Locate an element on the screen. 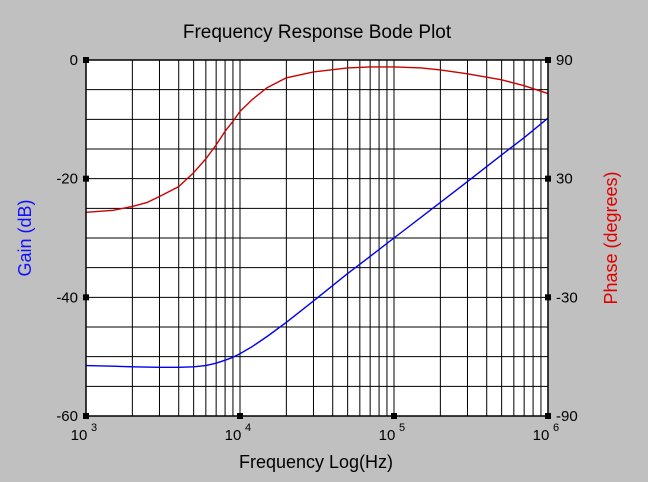 This screenshot has width=648, height=482. y2-tick-label: -30 is located at coordinates (567, 297).